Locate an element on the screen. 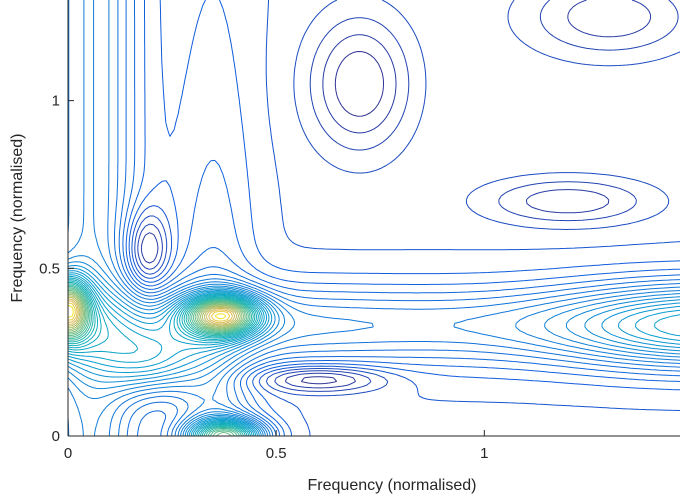  x-ticks: 0 0.5 1 is located at coordinates (276, 446).